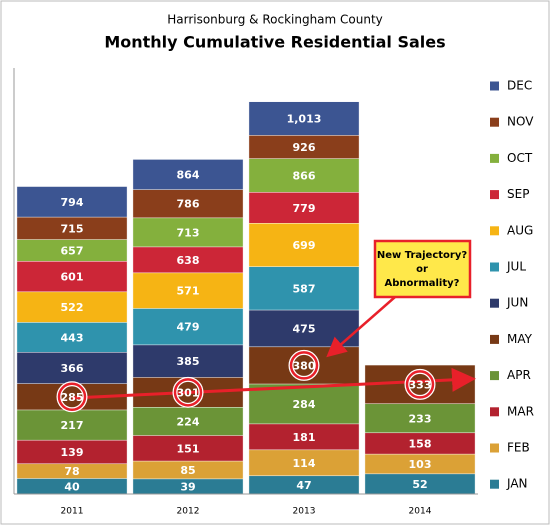 Image resolution: width=550 pixels, height=525 pixels. I want to click on callout-box, so click(422, 269).